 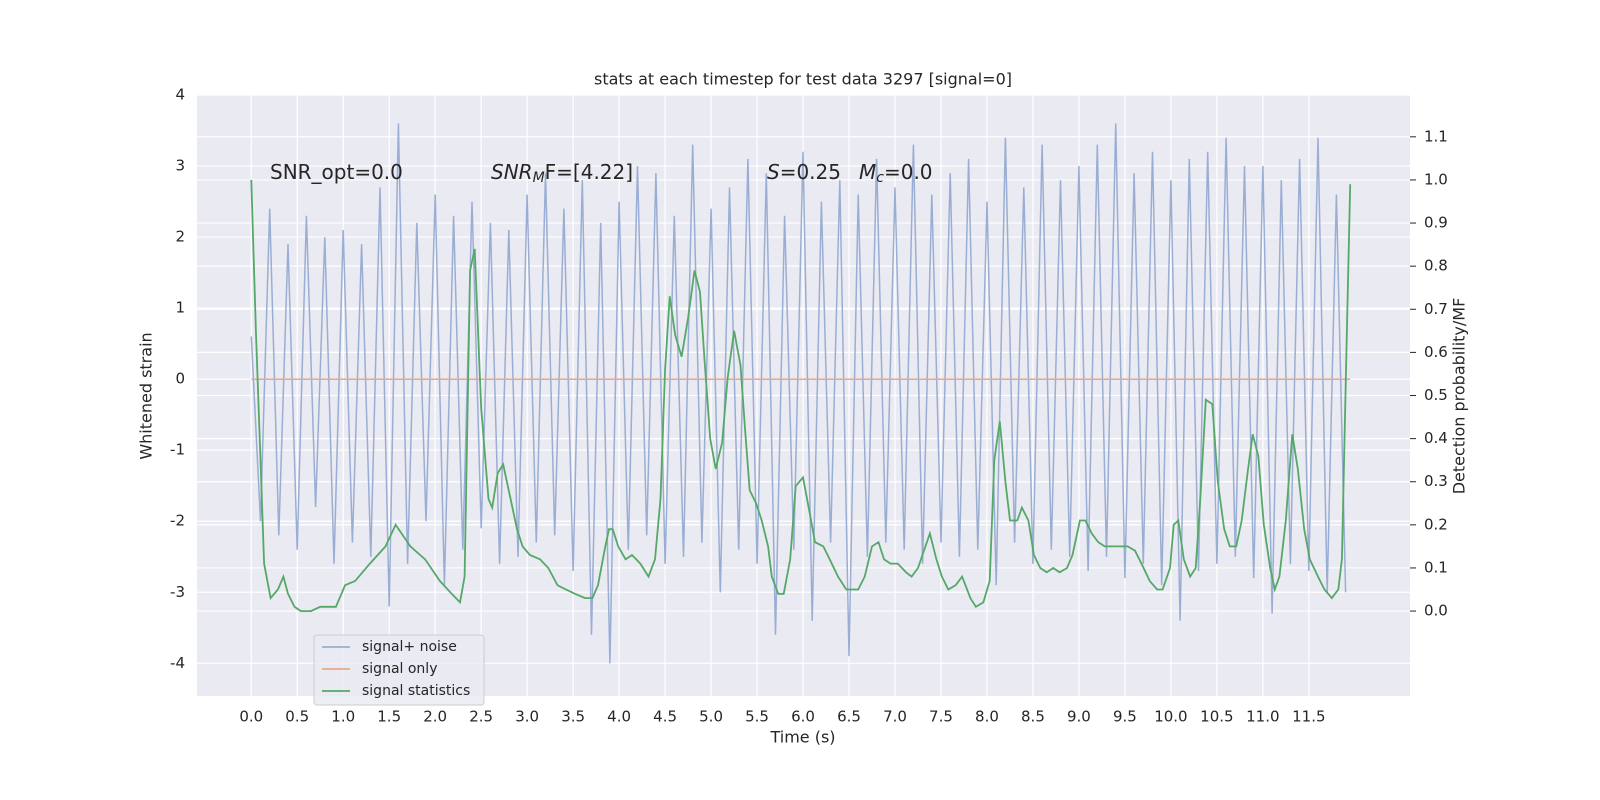 What do you see at coordinates (1436, 309) in the screenshot?
I see `y2-tick-label: 0.7` at bounding box center [1436, 309].